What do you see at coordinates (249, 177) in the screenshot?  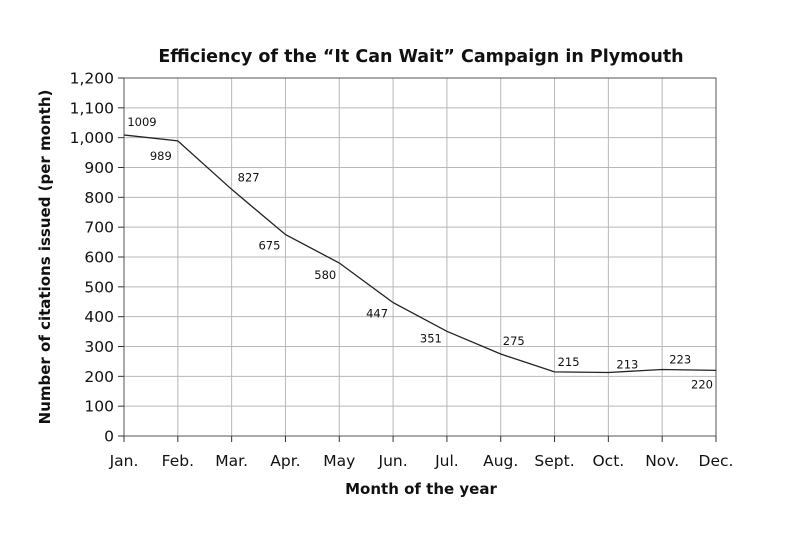 I see `data-label: 827` at bounding box center [249, 177].